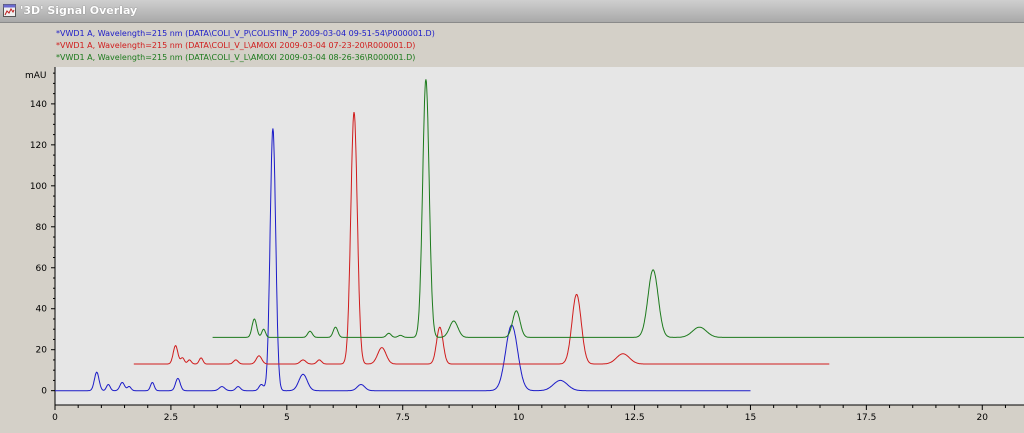 The image size is (1024, 433). Describe the element at coordinates (44, 392) in the screenshot. I see `y-tick-label: 0` at that location.